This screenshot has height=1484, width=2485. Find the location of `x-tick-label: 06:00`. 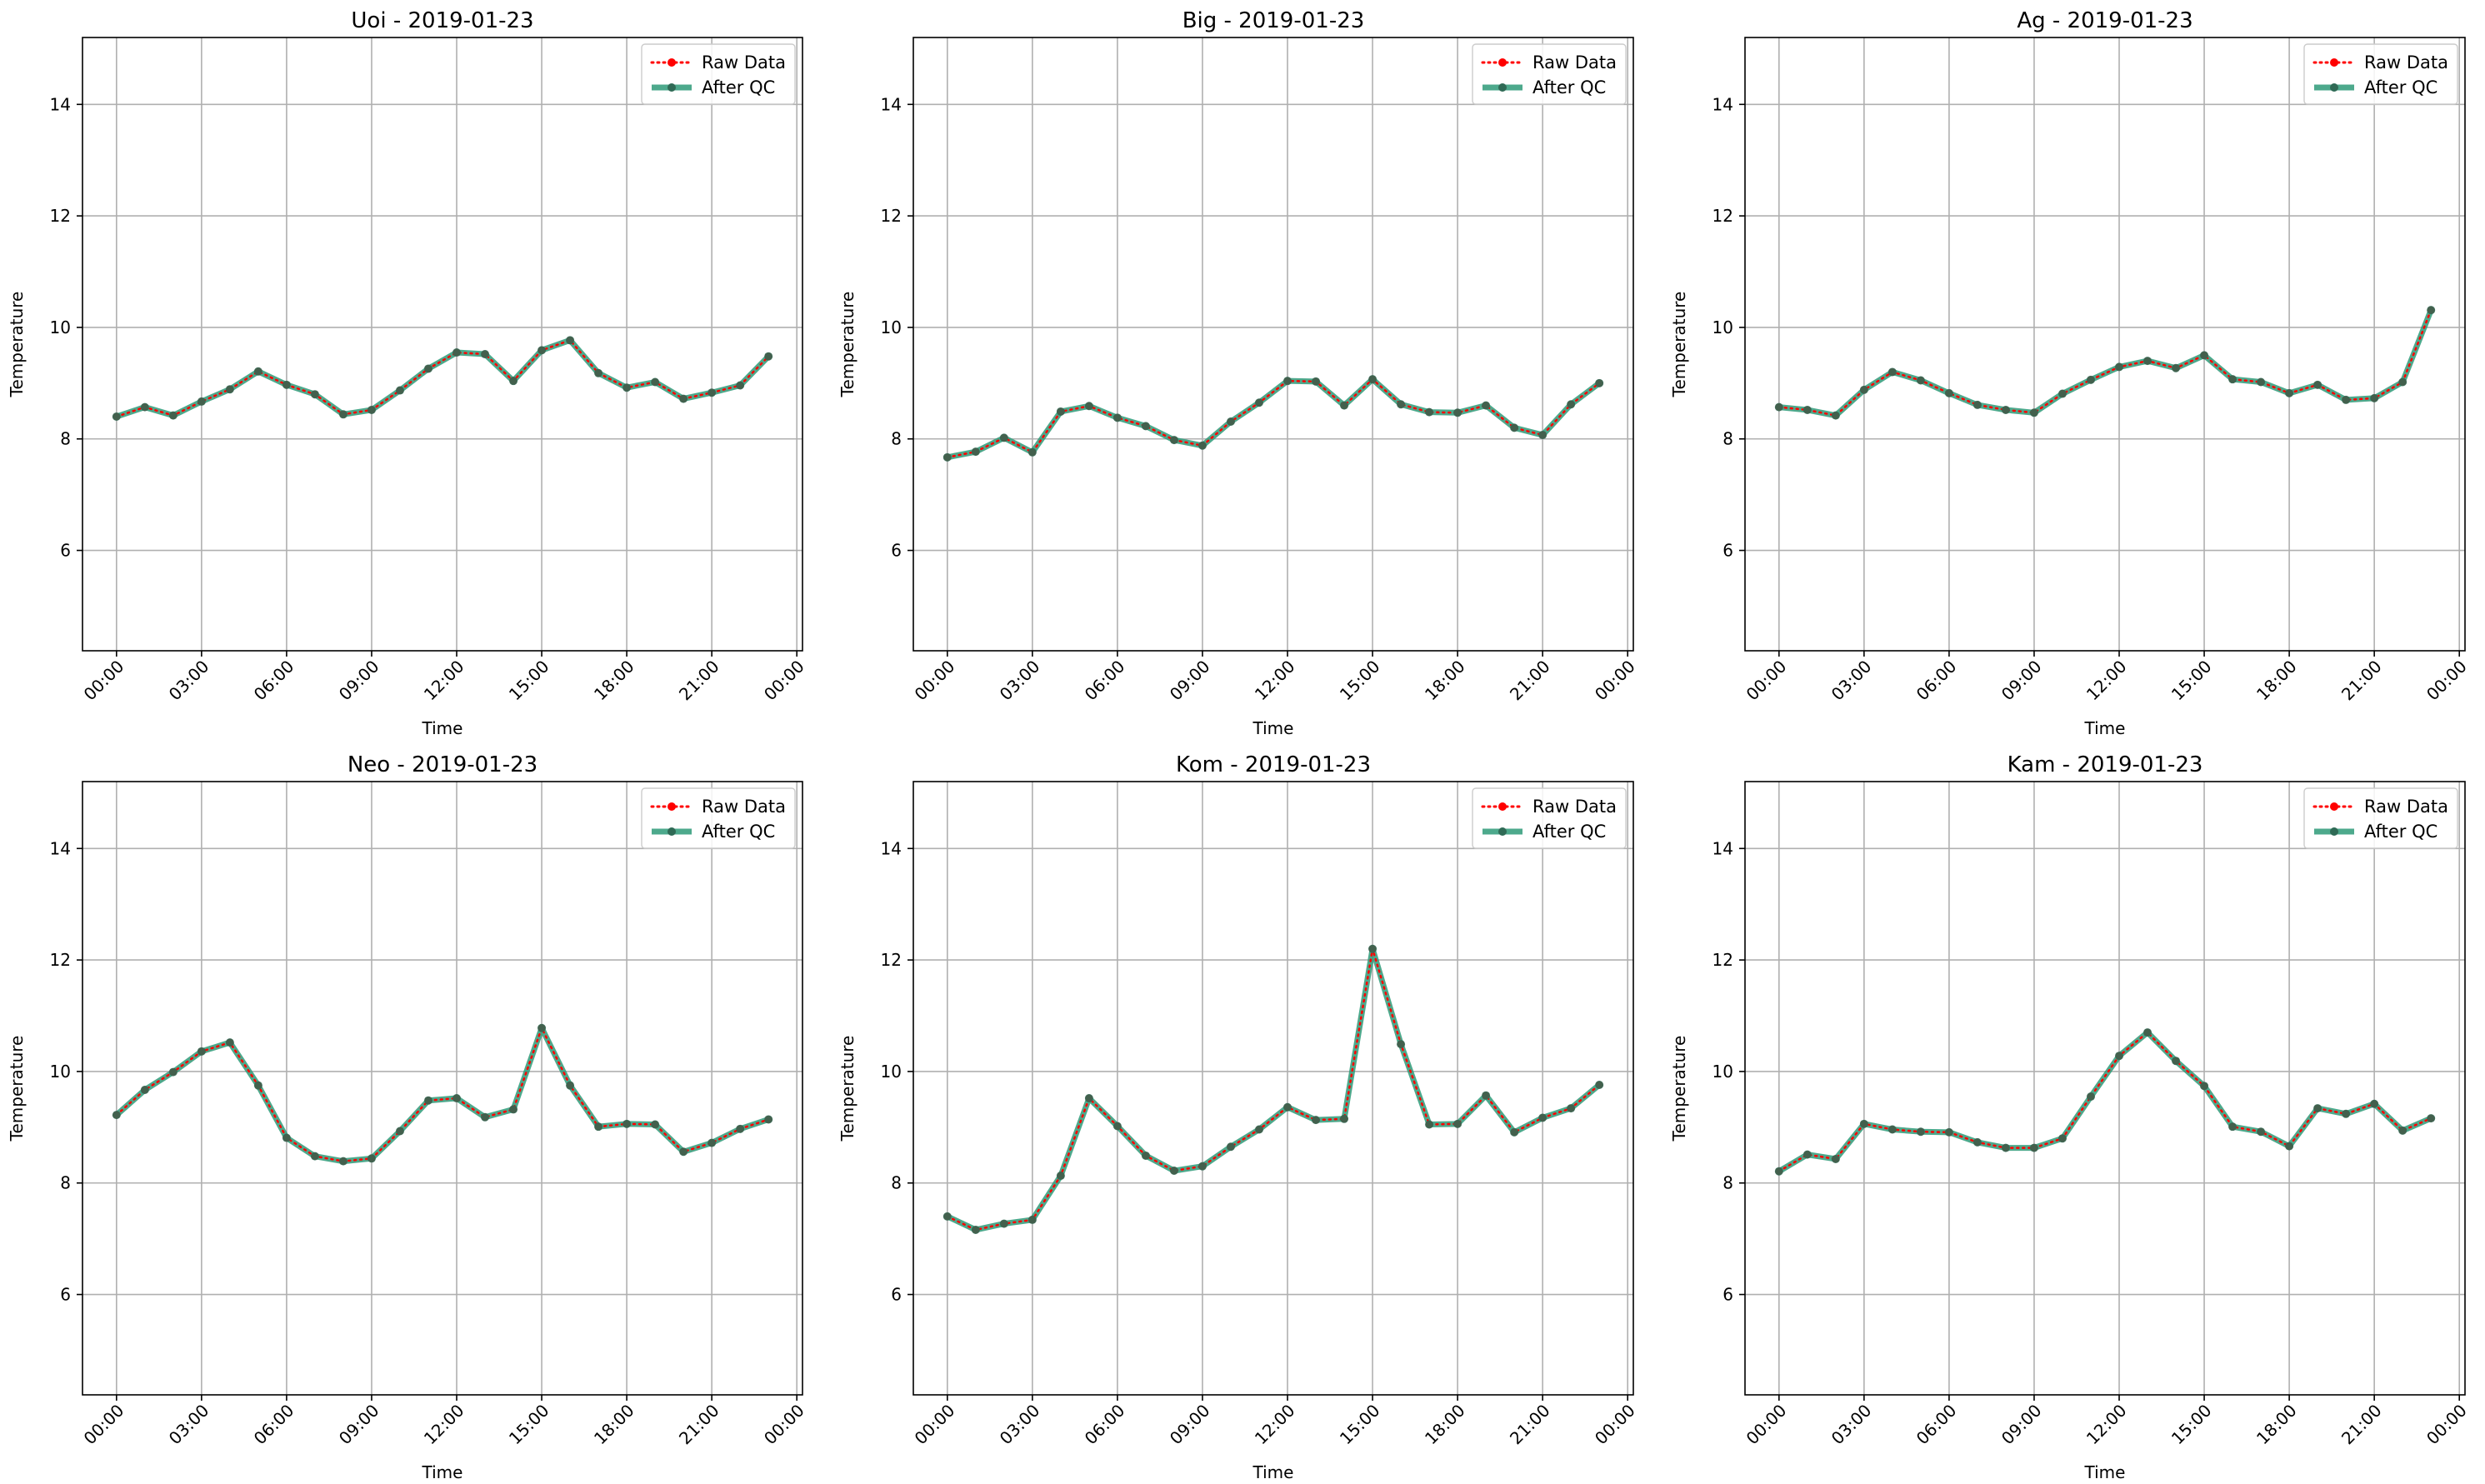

x-tick-label: 06:00 is located at coordinates (1936, 1425).